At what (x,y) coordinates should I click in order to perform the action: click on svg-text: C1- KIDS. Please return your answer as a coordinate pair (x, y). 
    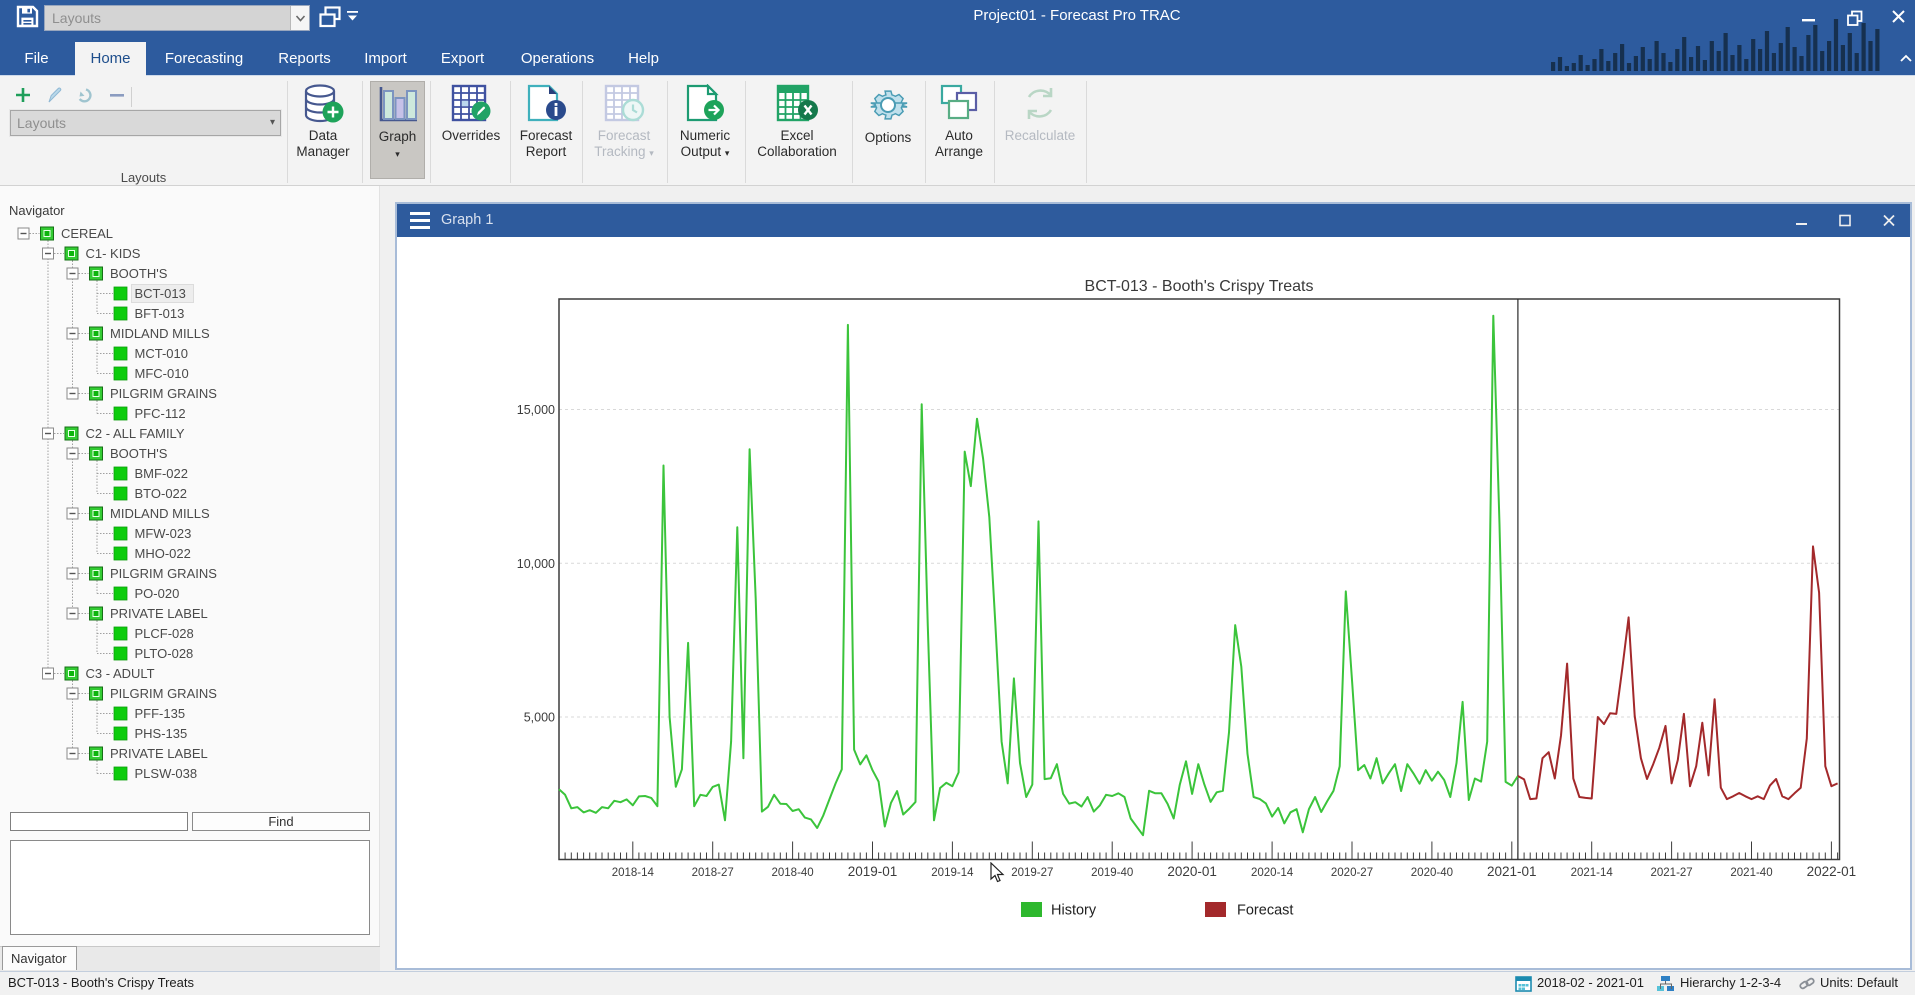
    Looking at the image, I should click on (113, 253).